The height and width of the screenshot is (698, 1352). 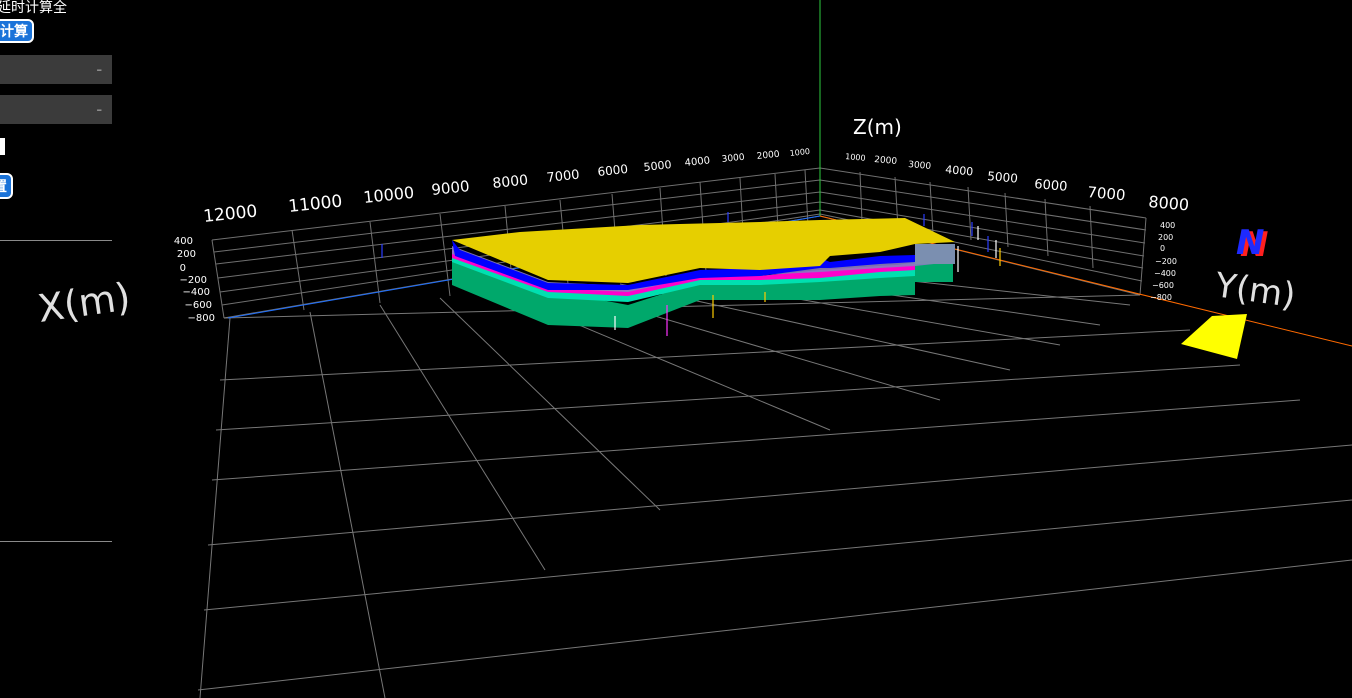 I want to click on north-compass: N N, so click(x=1224, y=291).